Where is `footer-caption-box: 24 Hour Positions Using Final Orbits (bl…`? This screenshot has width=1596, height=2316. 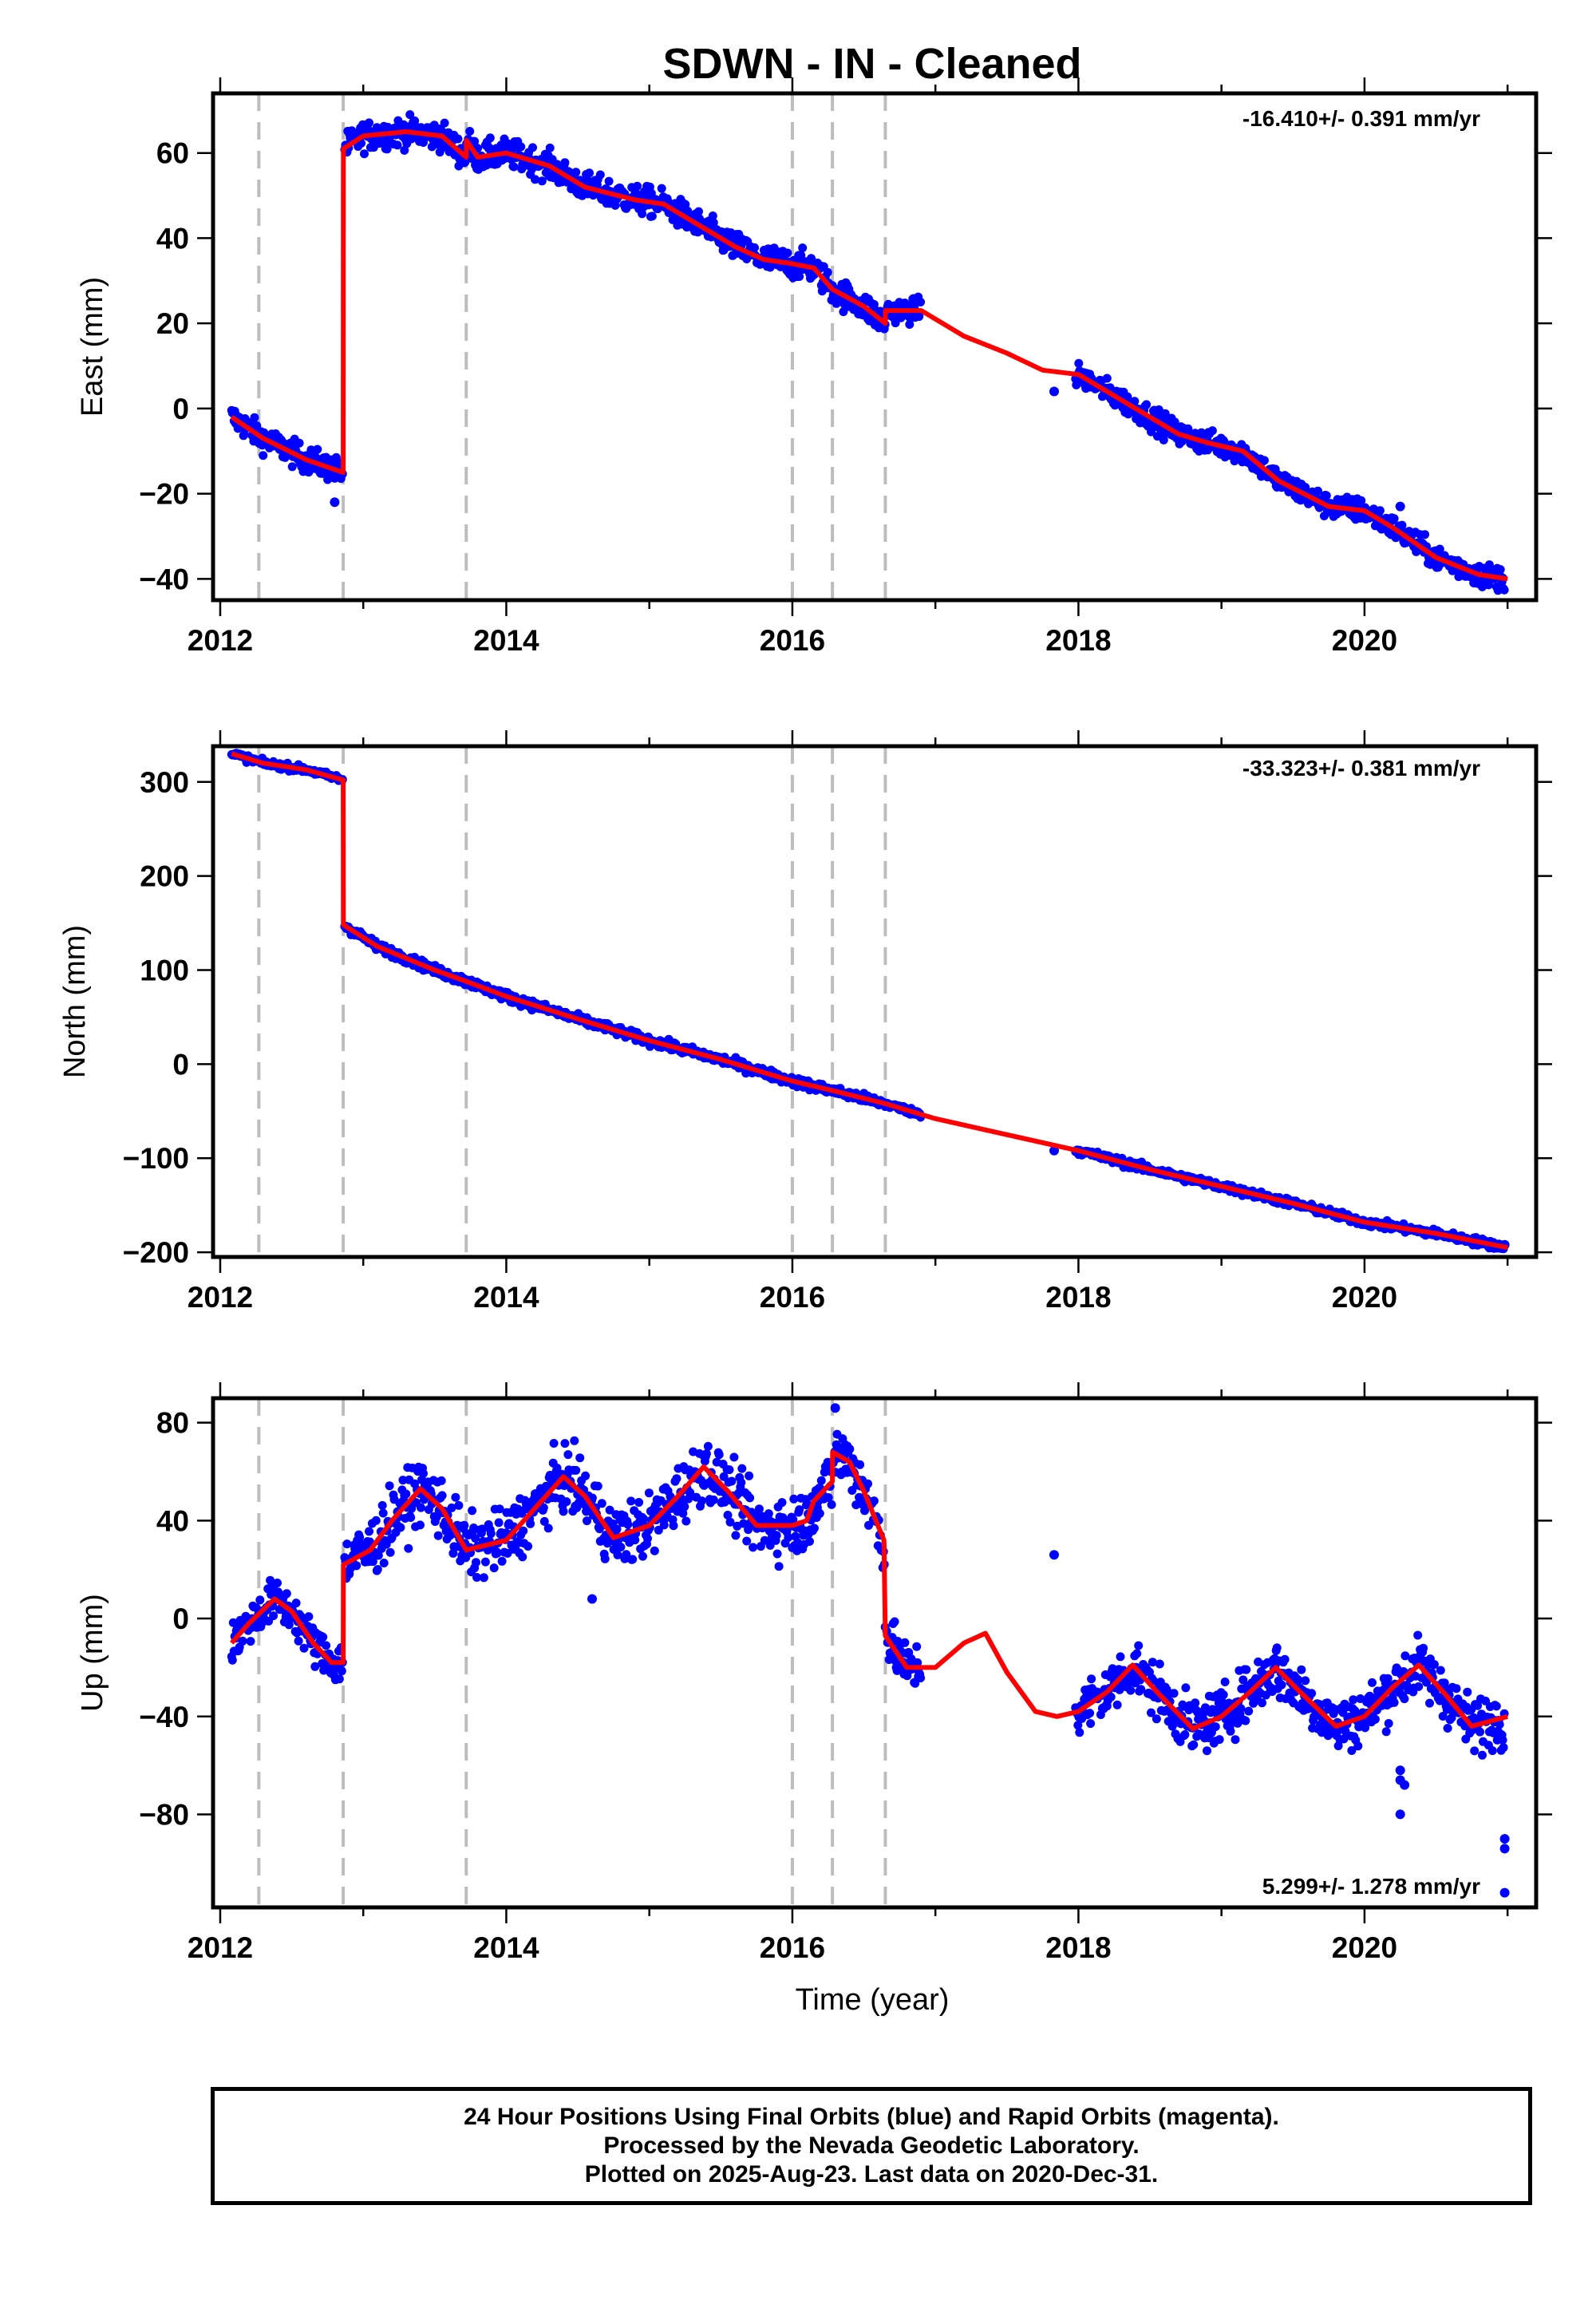
footer-caption-box: 24 Hour Positions Using Final Orbits (bl… is located at coordinates (871, 2146).